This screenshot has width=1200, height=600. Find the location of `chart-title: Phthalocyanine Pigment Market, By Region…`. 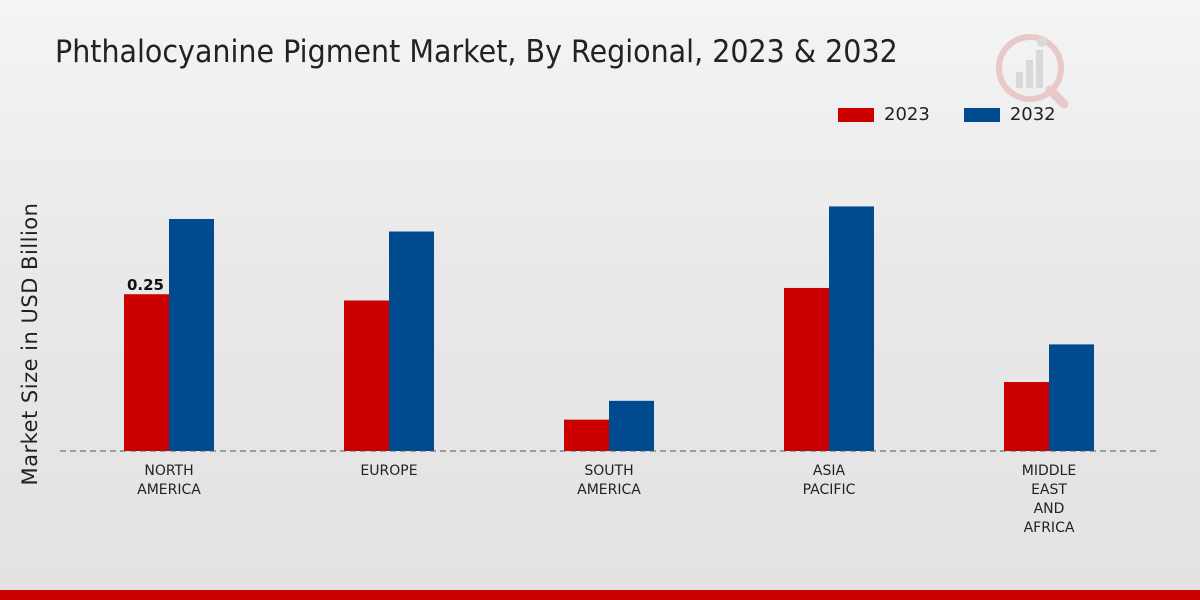

chart-title: Phthalocyanine Pigment Market, By Region… is located at coordinates (476, 52).